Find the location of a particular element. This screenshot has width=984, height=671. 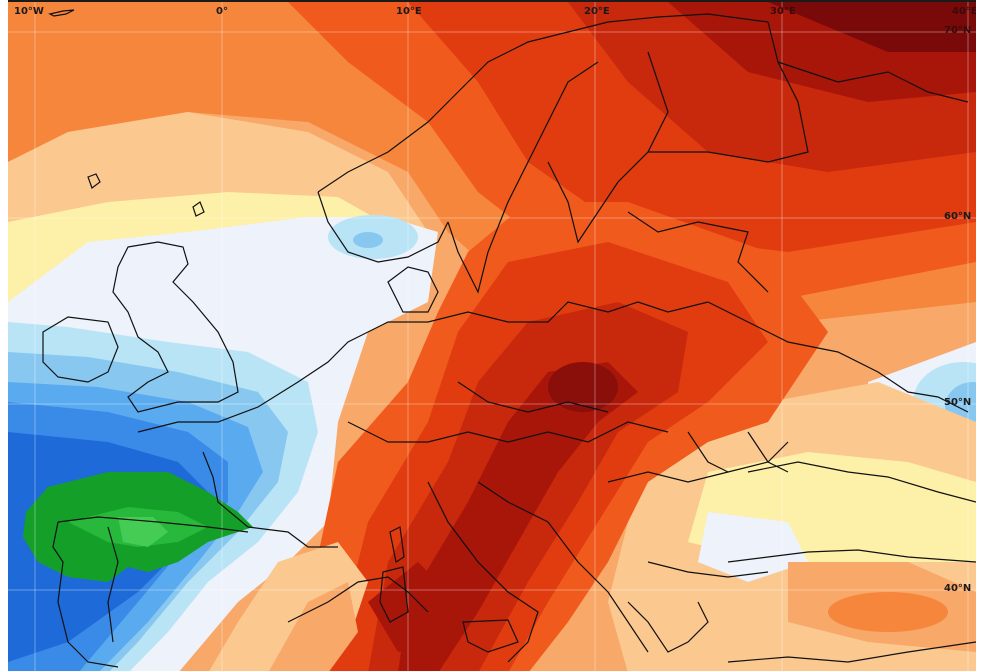

latitude-label-60n: 60°N is located at coordinates (958, 216).